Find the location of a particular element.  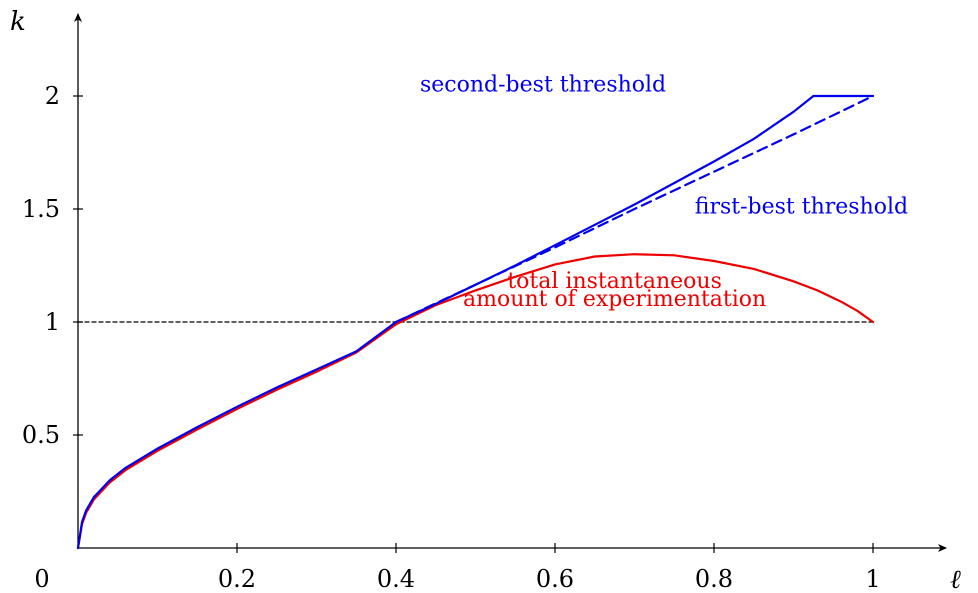

annotation-first-best: first-best threshold is located at coordinates (801, 207).